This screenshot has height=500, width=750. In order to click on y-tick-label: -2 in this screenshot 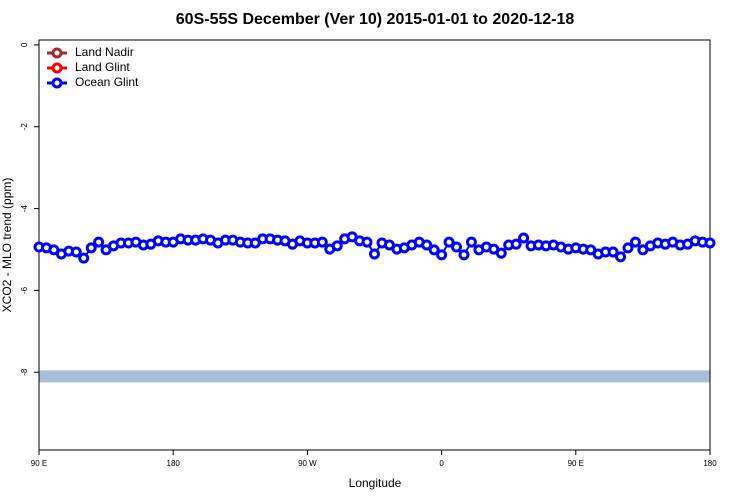, I will do `click(24, 127)`.